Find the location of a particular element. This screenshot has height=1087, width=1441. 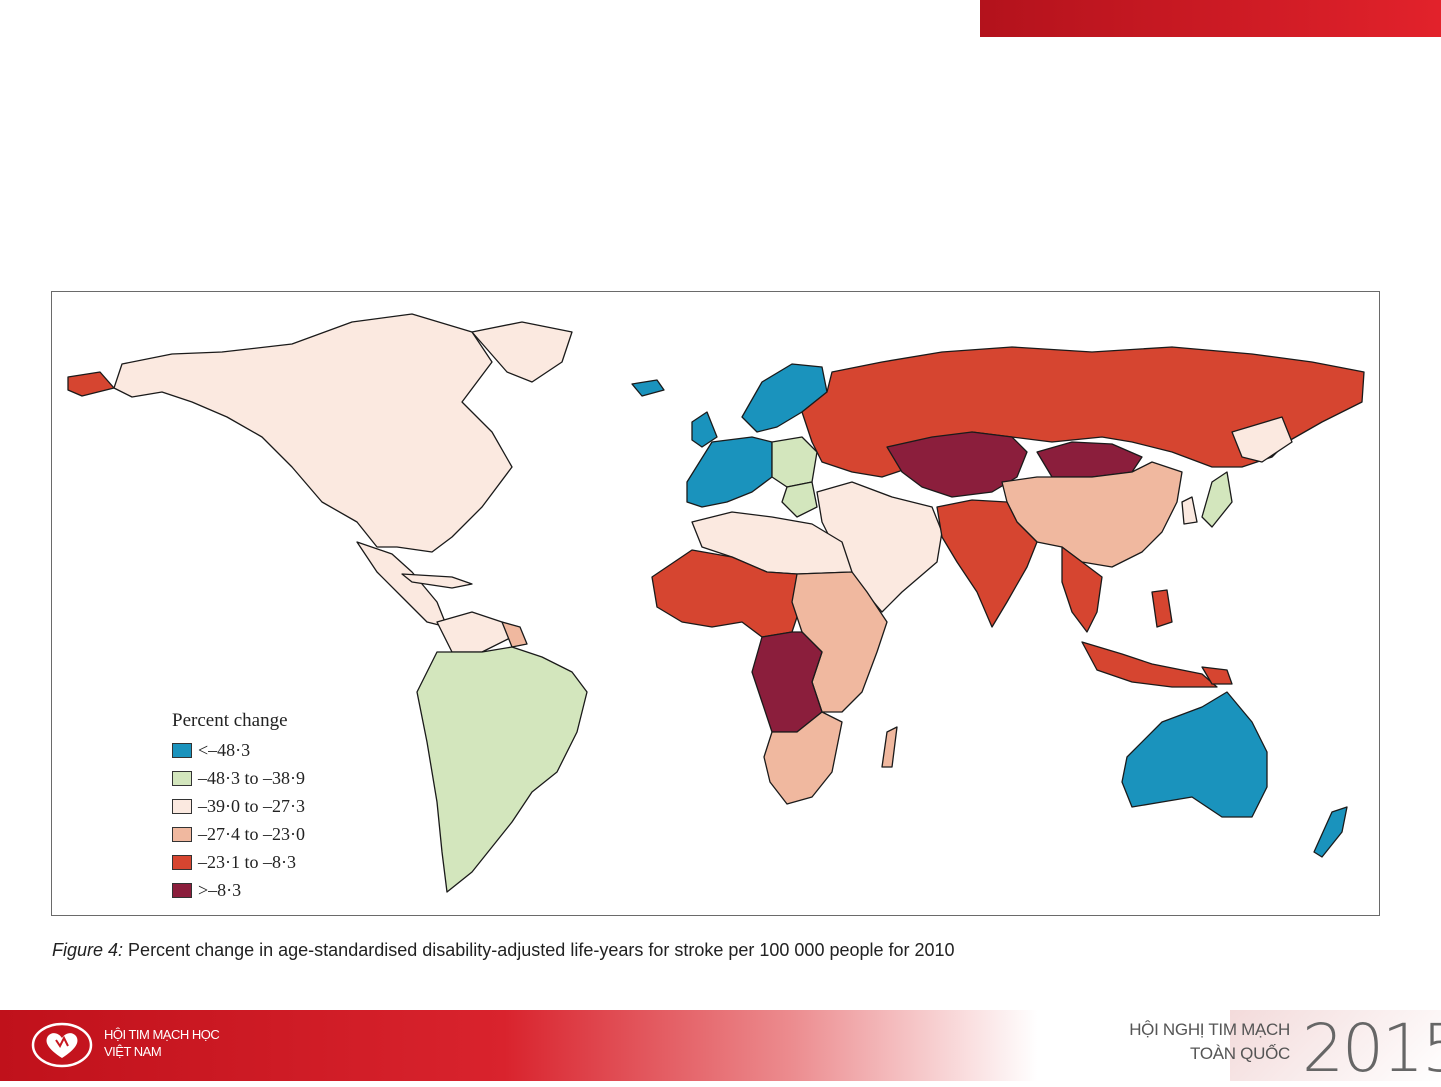

legend-item: <–48·3 is located at coordinates (238, 750).